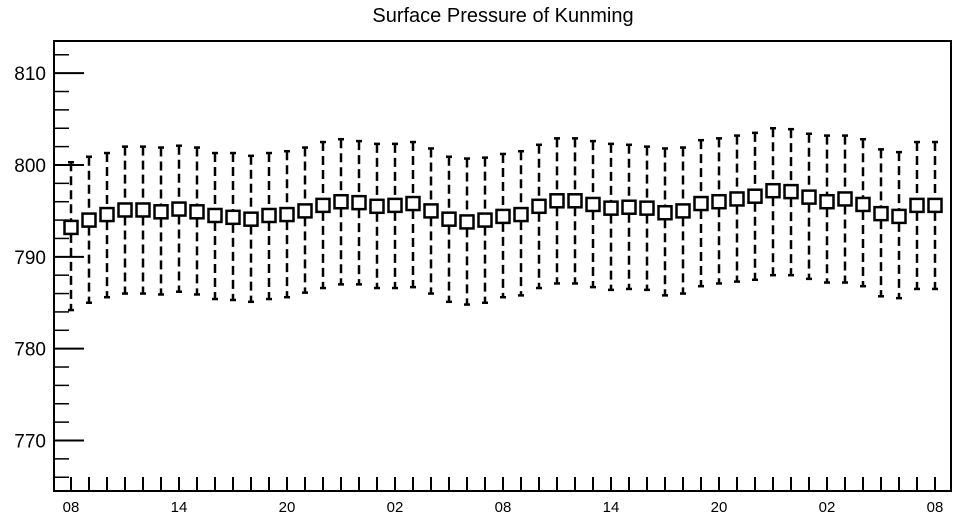  Describe the element at coordinates (502, 16) in the screenshot. I see `chart-title: Surface Pressure of Kunming` at that location.